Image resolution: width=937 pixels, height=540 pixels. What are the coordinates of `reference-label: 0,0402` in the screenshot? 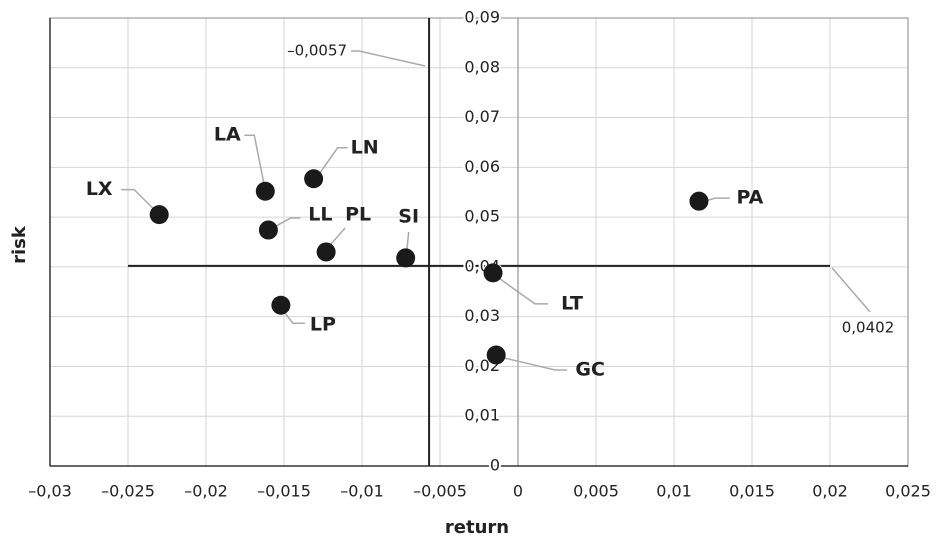 It's located at (868, 327).